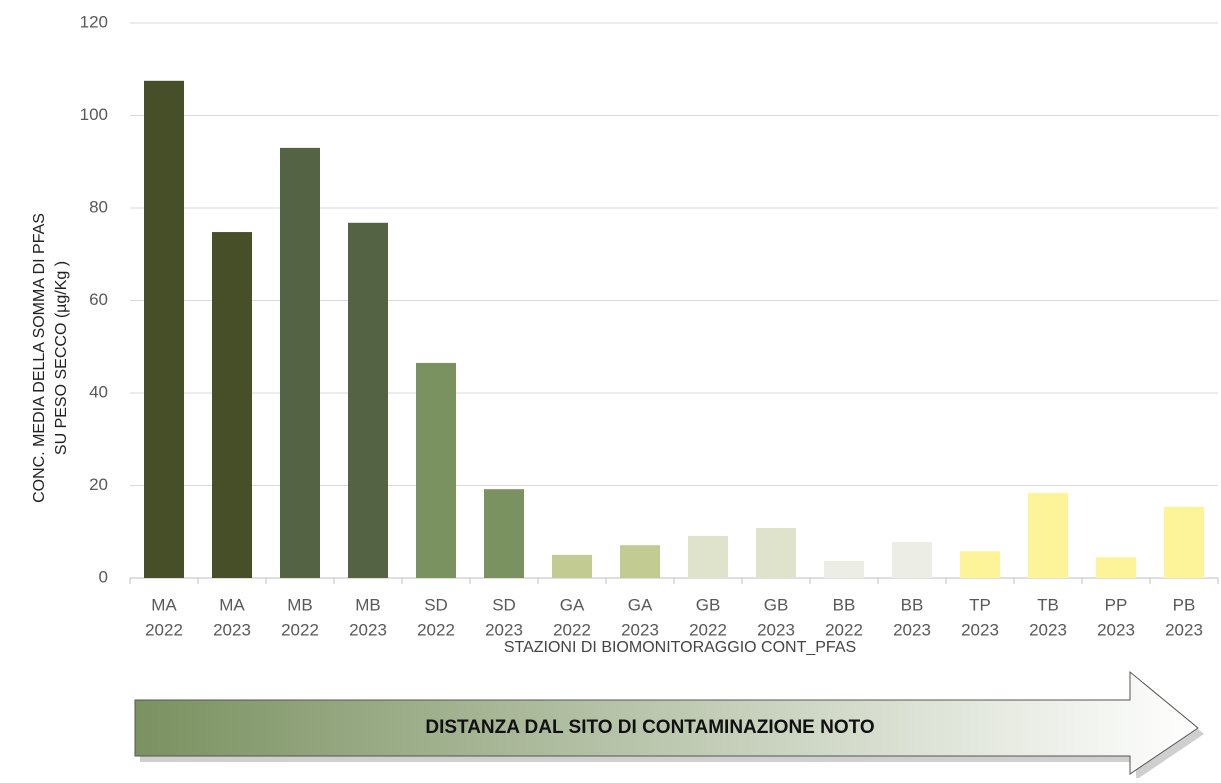 The height and width of the screenshot is (783, 1221). I want to click on x-axis-label: STAZIONI DI BIOMONITORAGGIO CONT_PFAS, so click(680, 647).